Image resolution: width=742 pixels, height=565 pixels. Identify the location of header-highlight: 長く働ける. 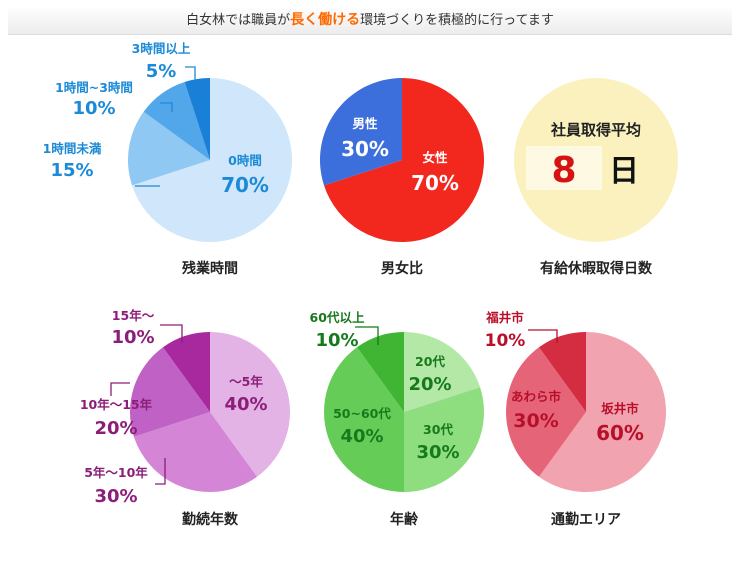
(325, 20).